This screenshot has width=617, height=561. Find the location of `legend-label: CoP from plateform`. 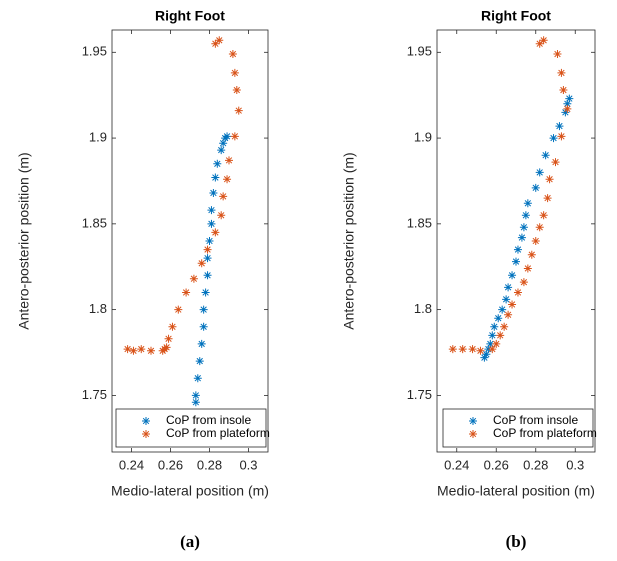

legend-label: CoP from plateform is located at coordinates (218, 433).